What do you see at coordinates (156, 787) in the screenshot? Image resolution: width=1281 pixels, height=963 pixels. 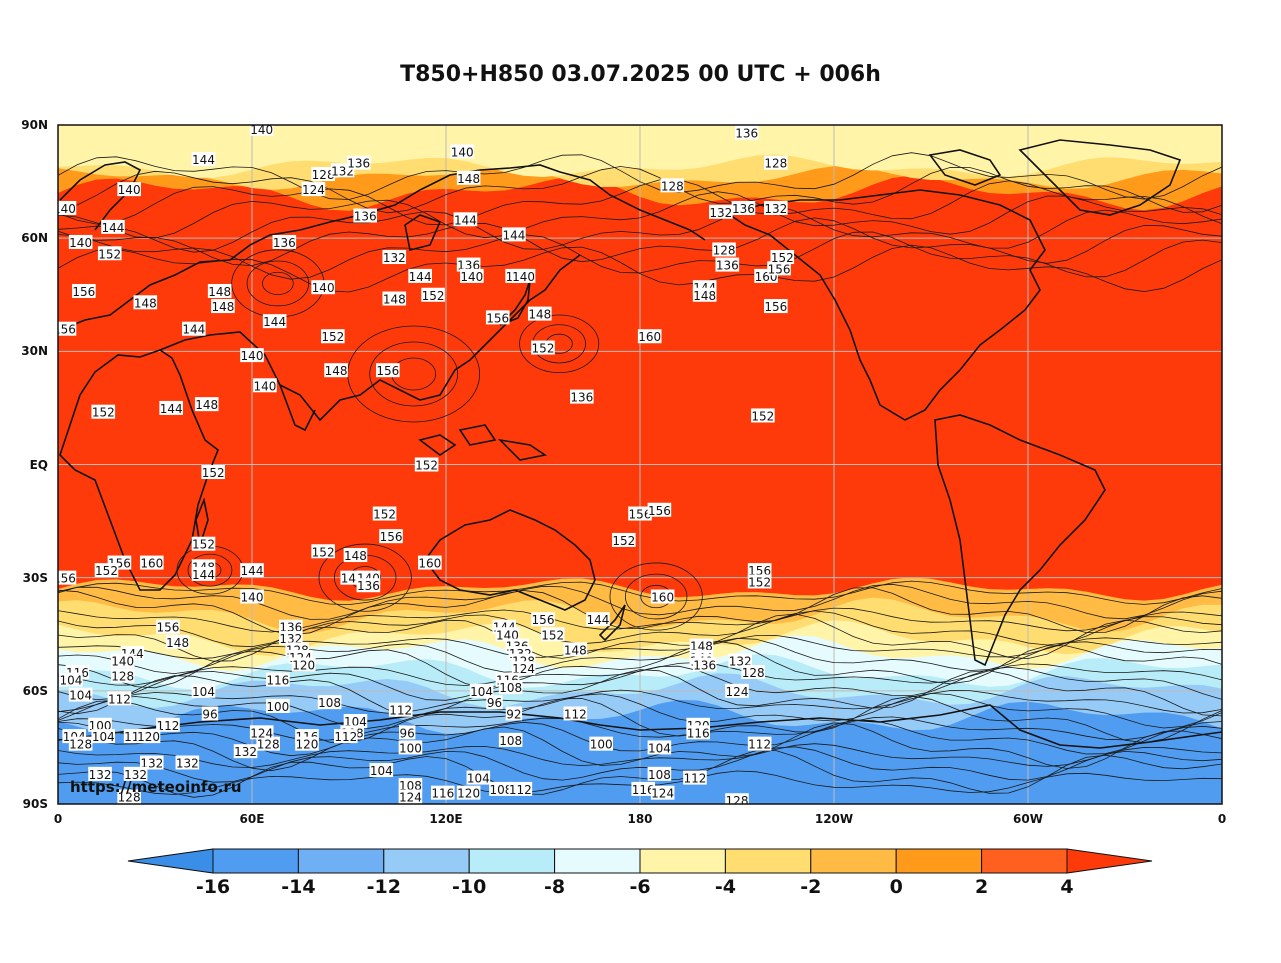 I see `source-url: https://meteoinfo.ru` at bounding box center [156, 787].